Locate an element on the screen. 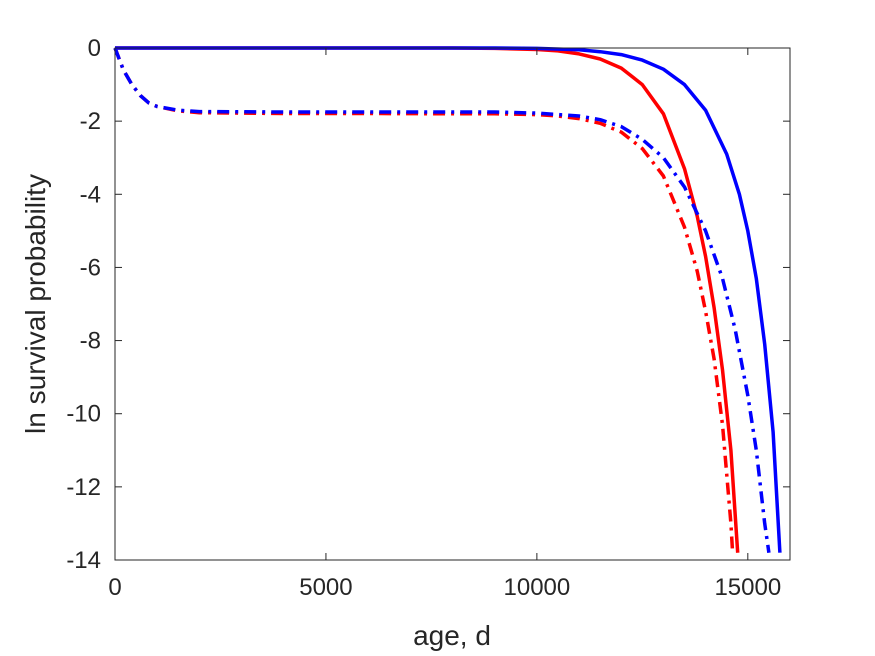 Image resolution: width=875 pixels, height=656 pixels. y-tick-label: -10 is located at coordinates (83, 414).